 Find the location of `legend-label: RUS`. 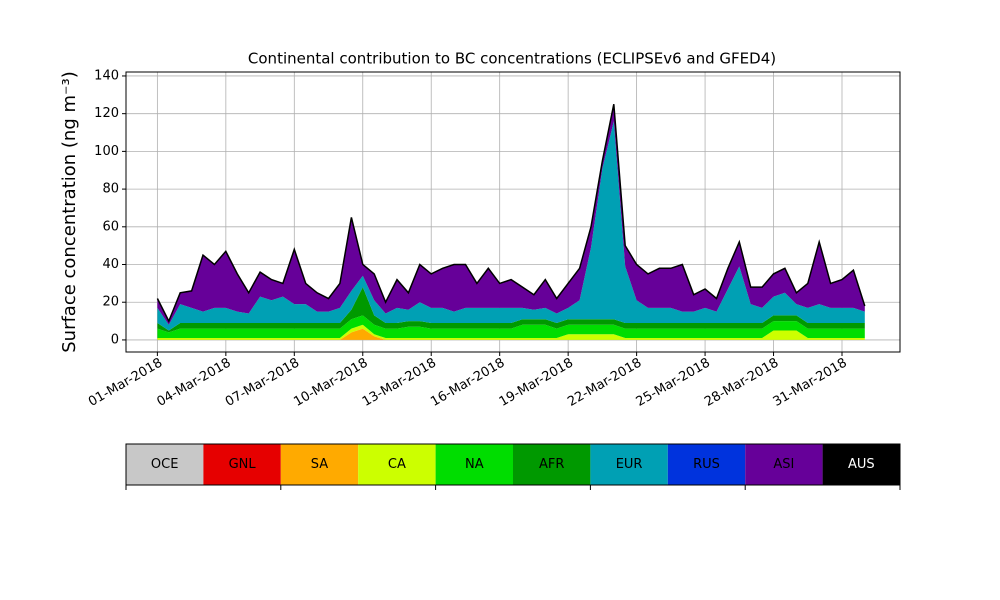

legend-label: RUS is located at coordinates (706, 464).